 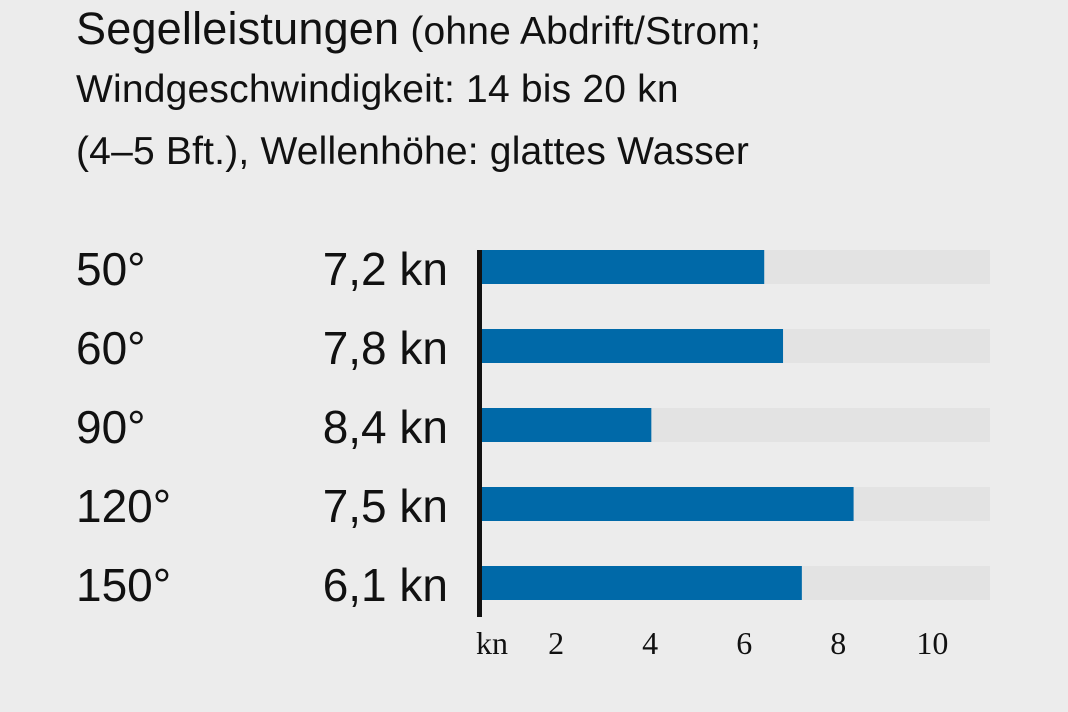 I want to click on value-label: 7,2 kn, so click(x=385, y=269).